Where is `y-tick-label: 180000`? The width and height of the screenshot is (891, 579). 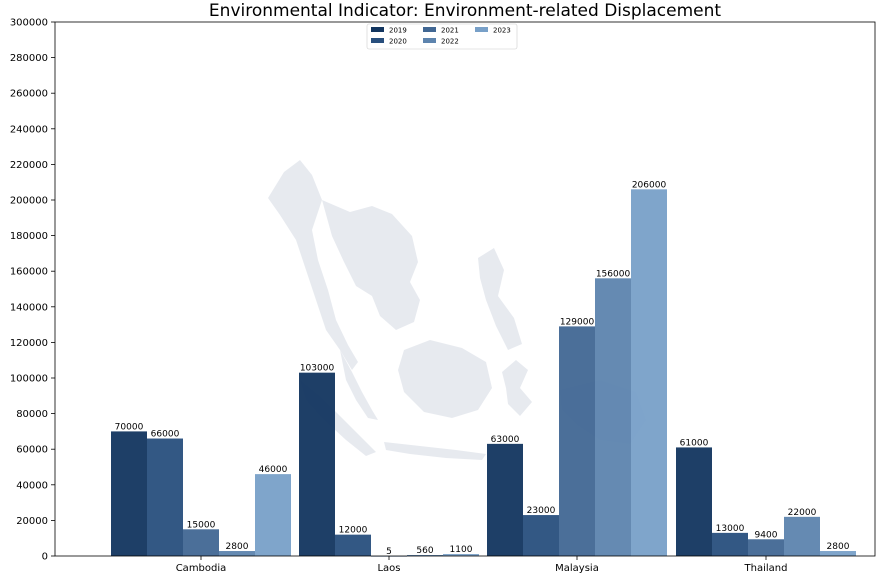
y-tick-label: 180000 is located at coordinates (29, 236).